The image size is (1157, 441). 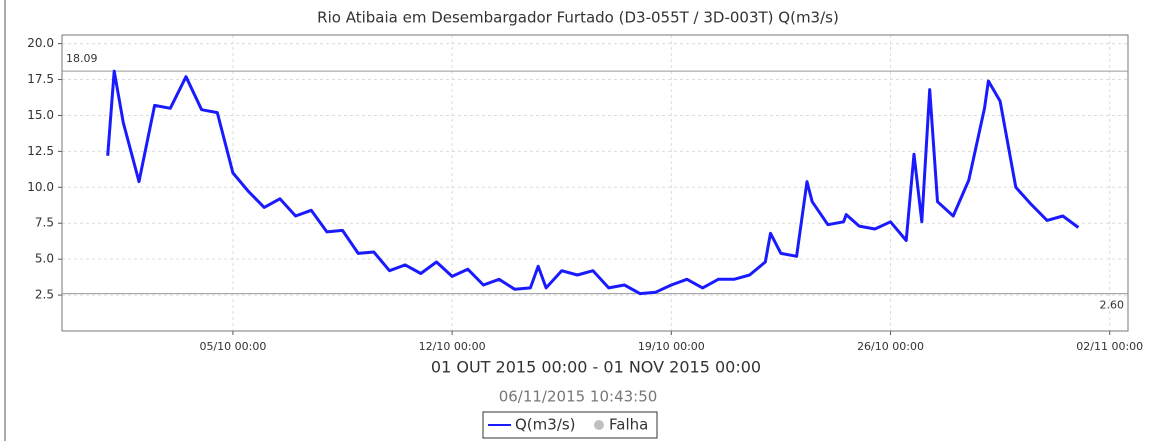 What do you see at coordinates (545, 425) in the screenshot?
I see `legend-label: Q(m3/s)` at bounding box center [545, 425].